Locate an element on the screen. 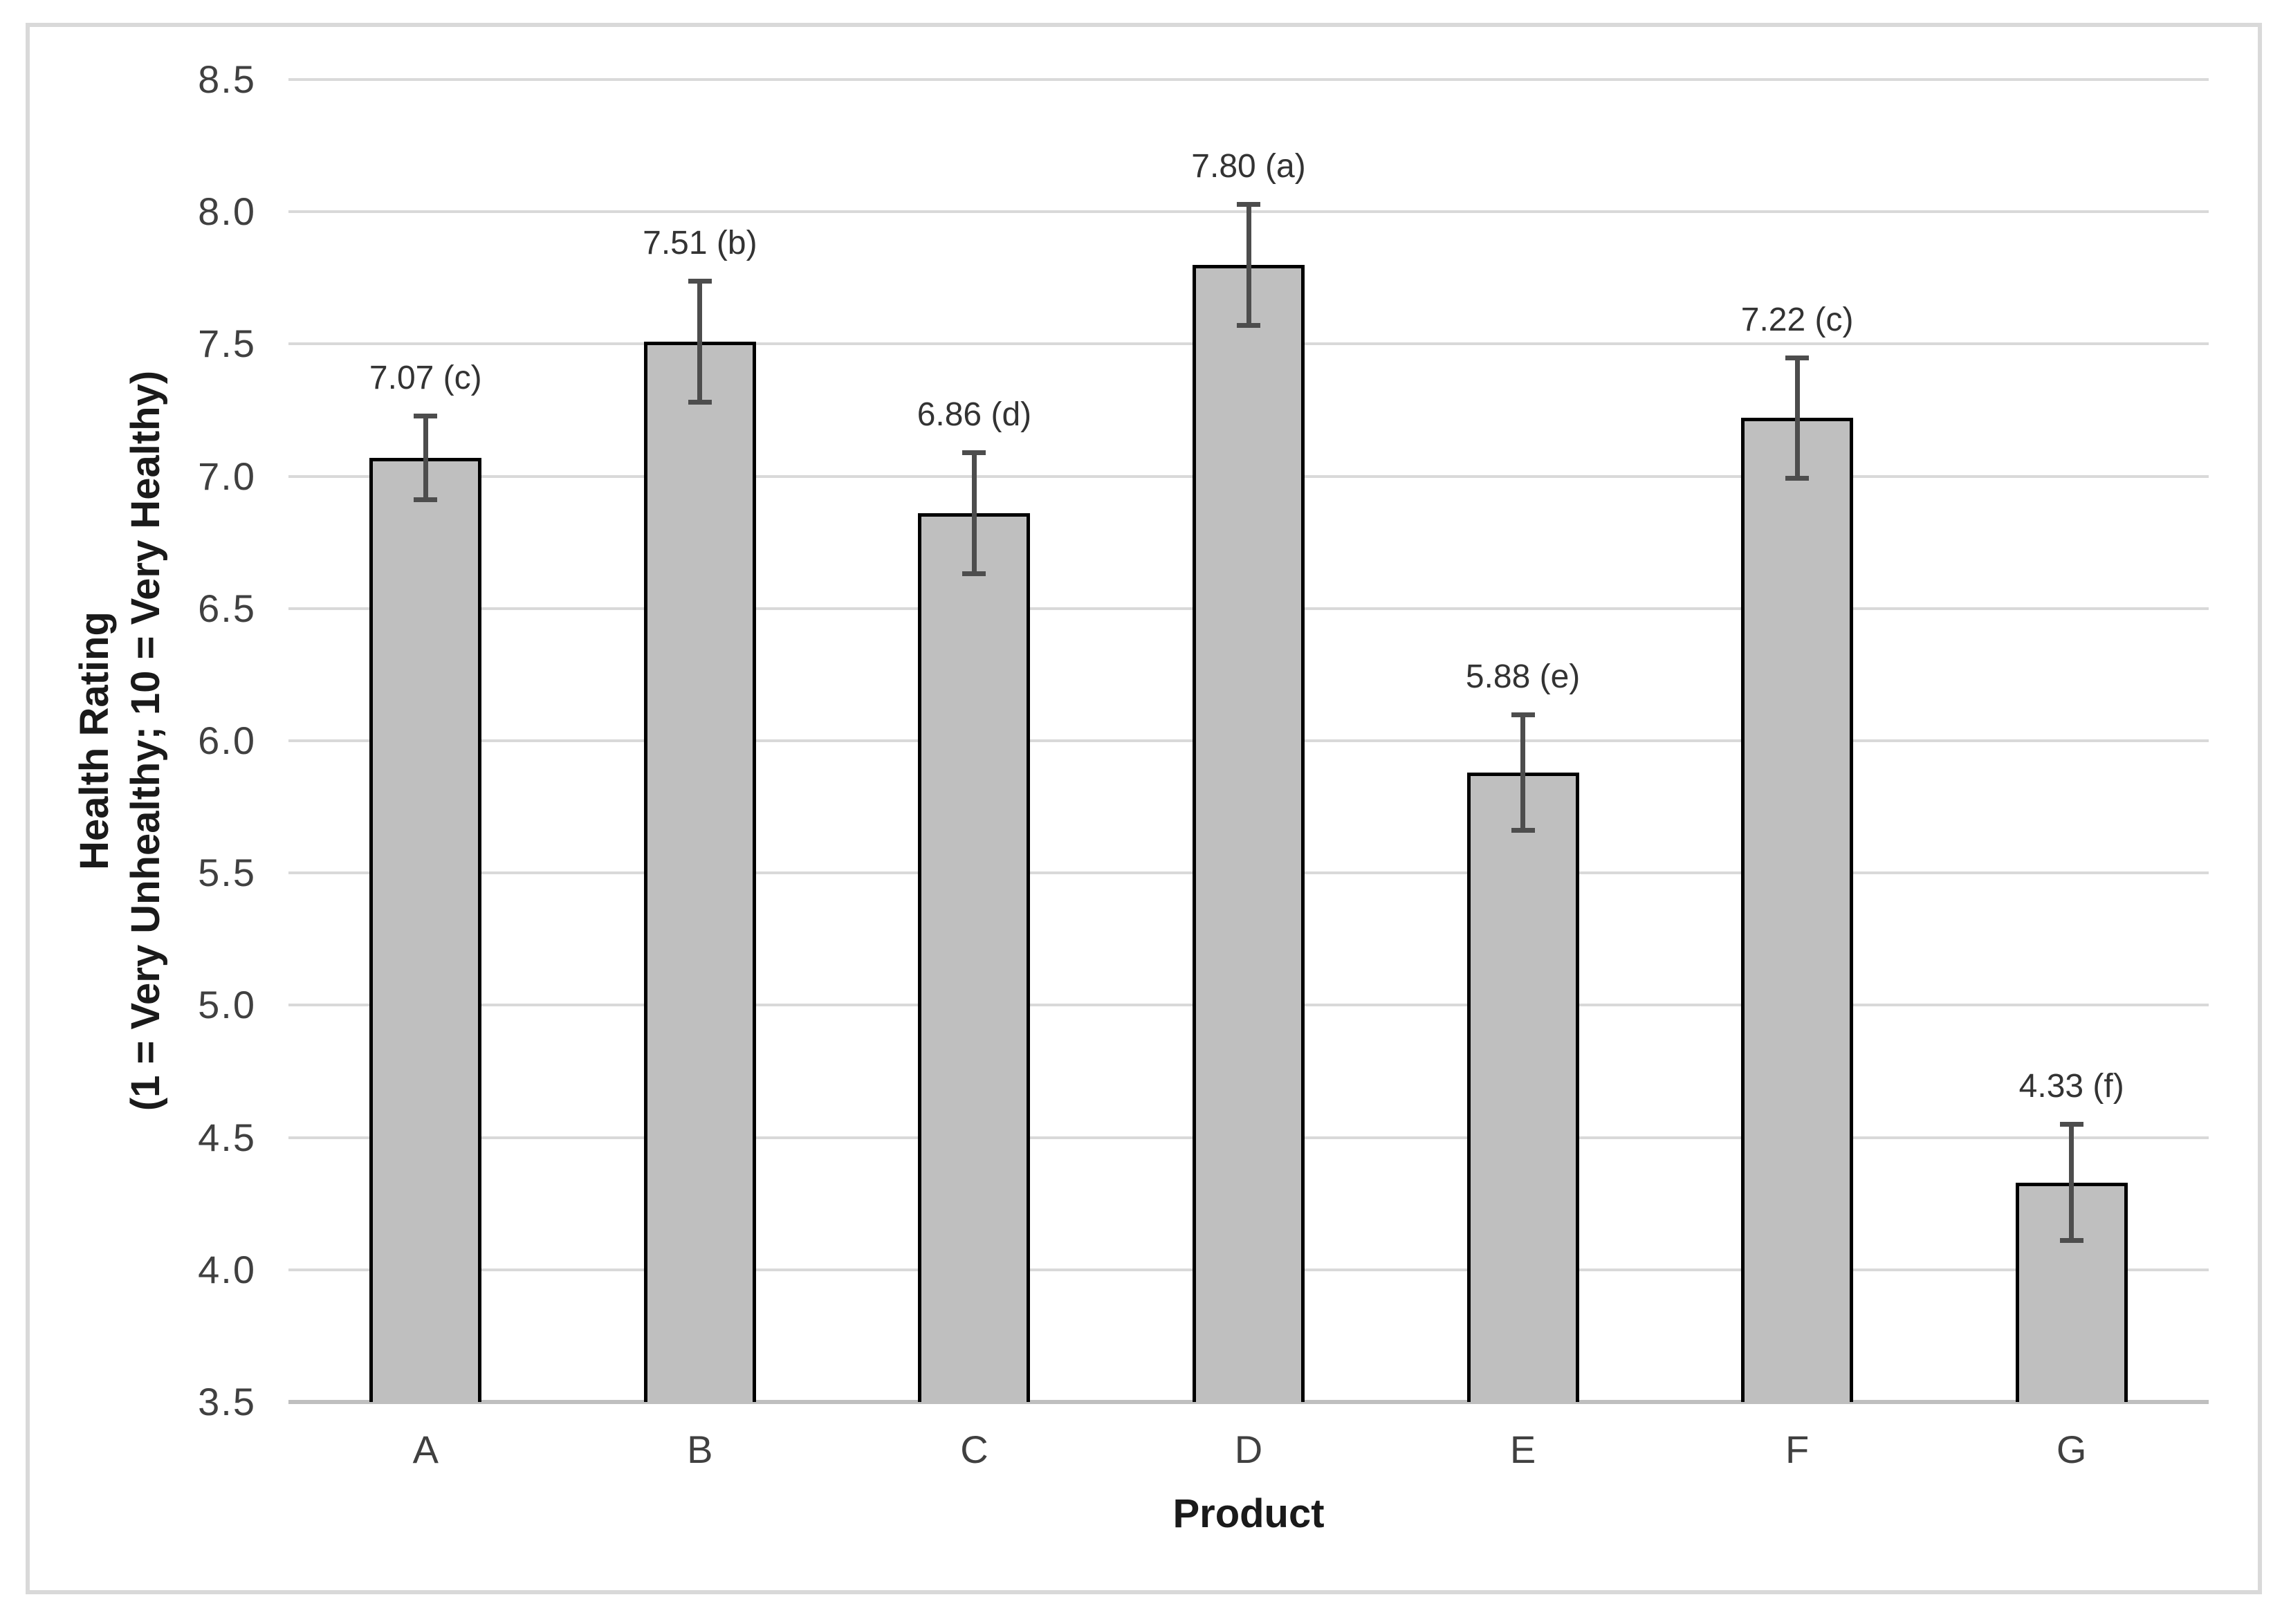  y-tick-label: 6.5 is located at coordinates (227, 608).